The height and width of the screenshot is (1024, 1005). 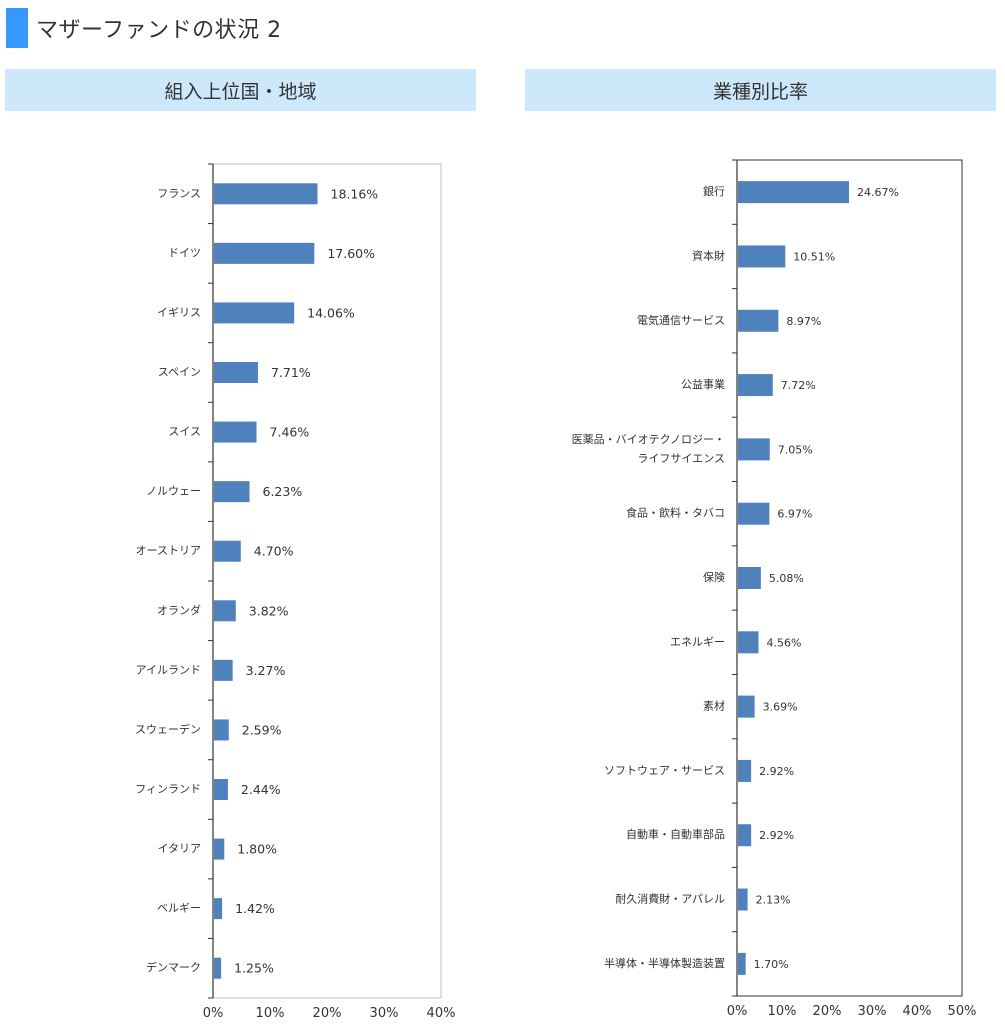 What do you see at coordinates (168, 669) in the screenshot?
I see `country-category-label: アイルランド` at bounding box center [168, 669].